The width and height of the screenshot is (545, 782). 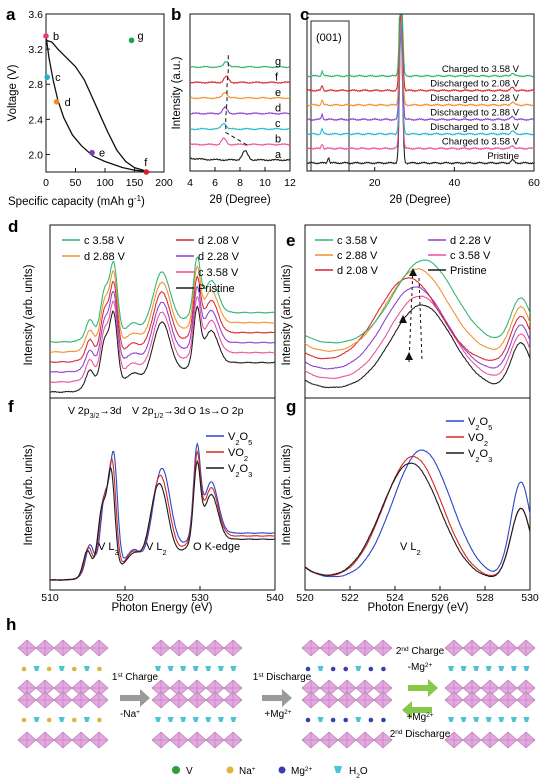 What do you see at coordinates (291, 406) in the screenshot?
I see `panel-label-g: g` at bounding box center [291, 406].